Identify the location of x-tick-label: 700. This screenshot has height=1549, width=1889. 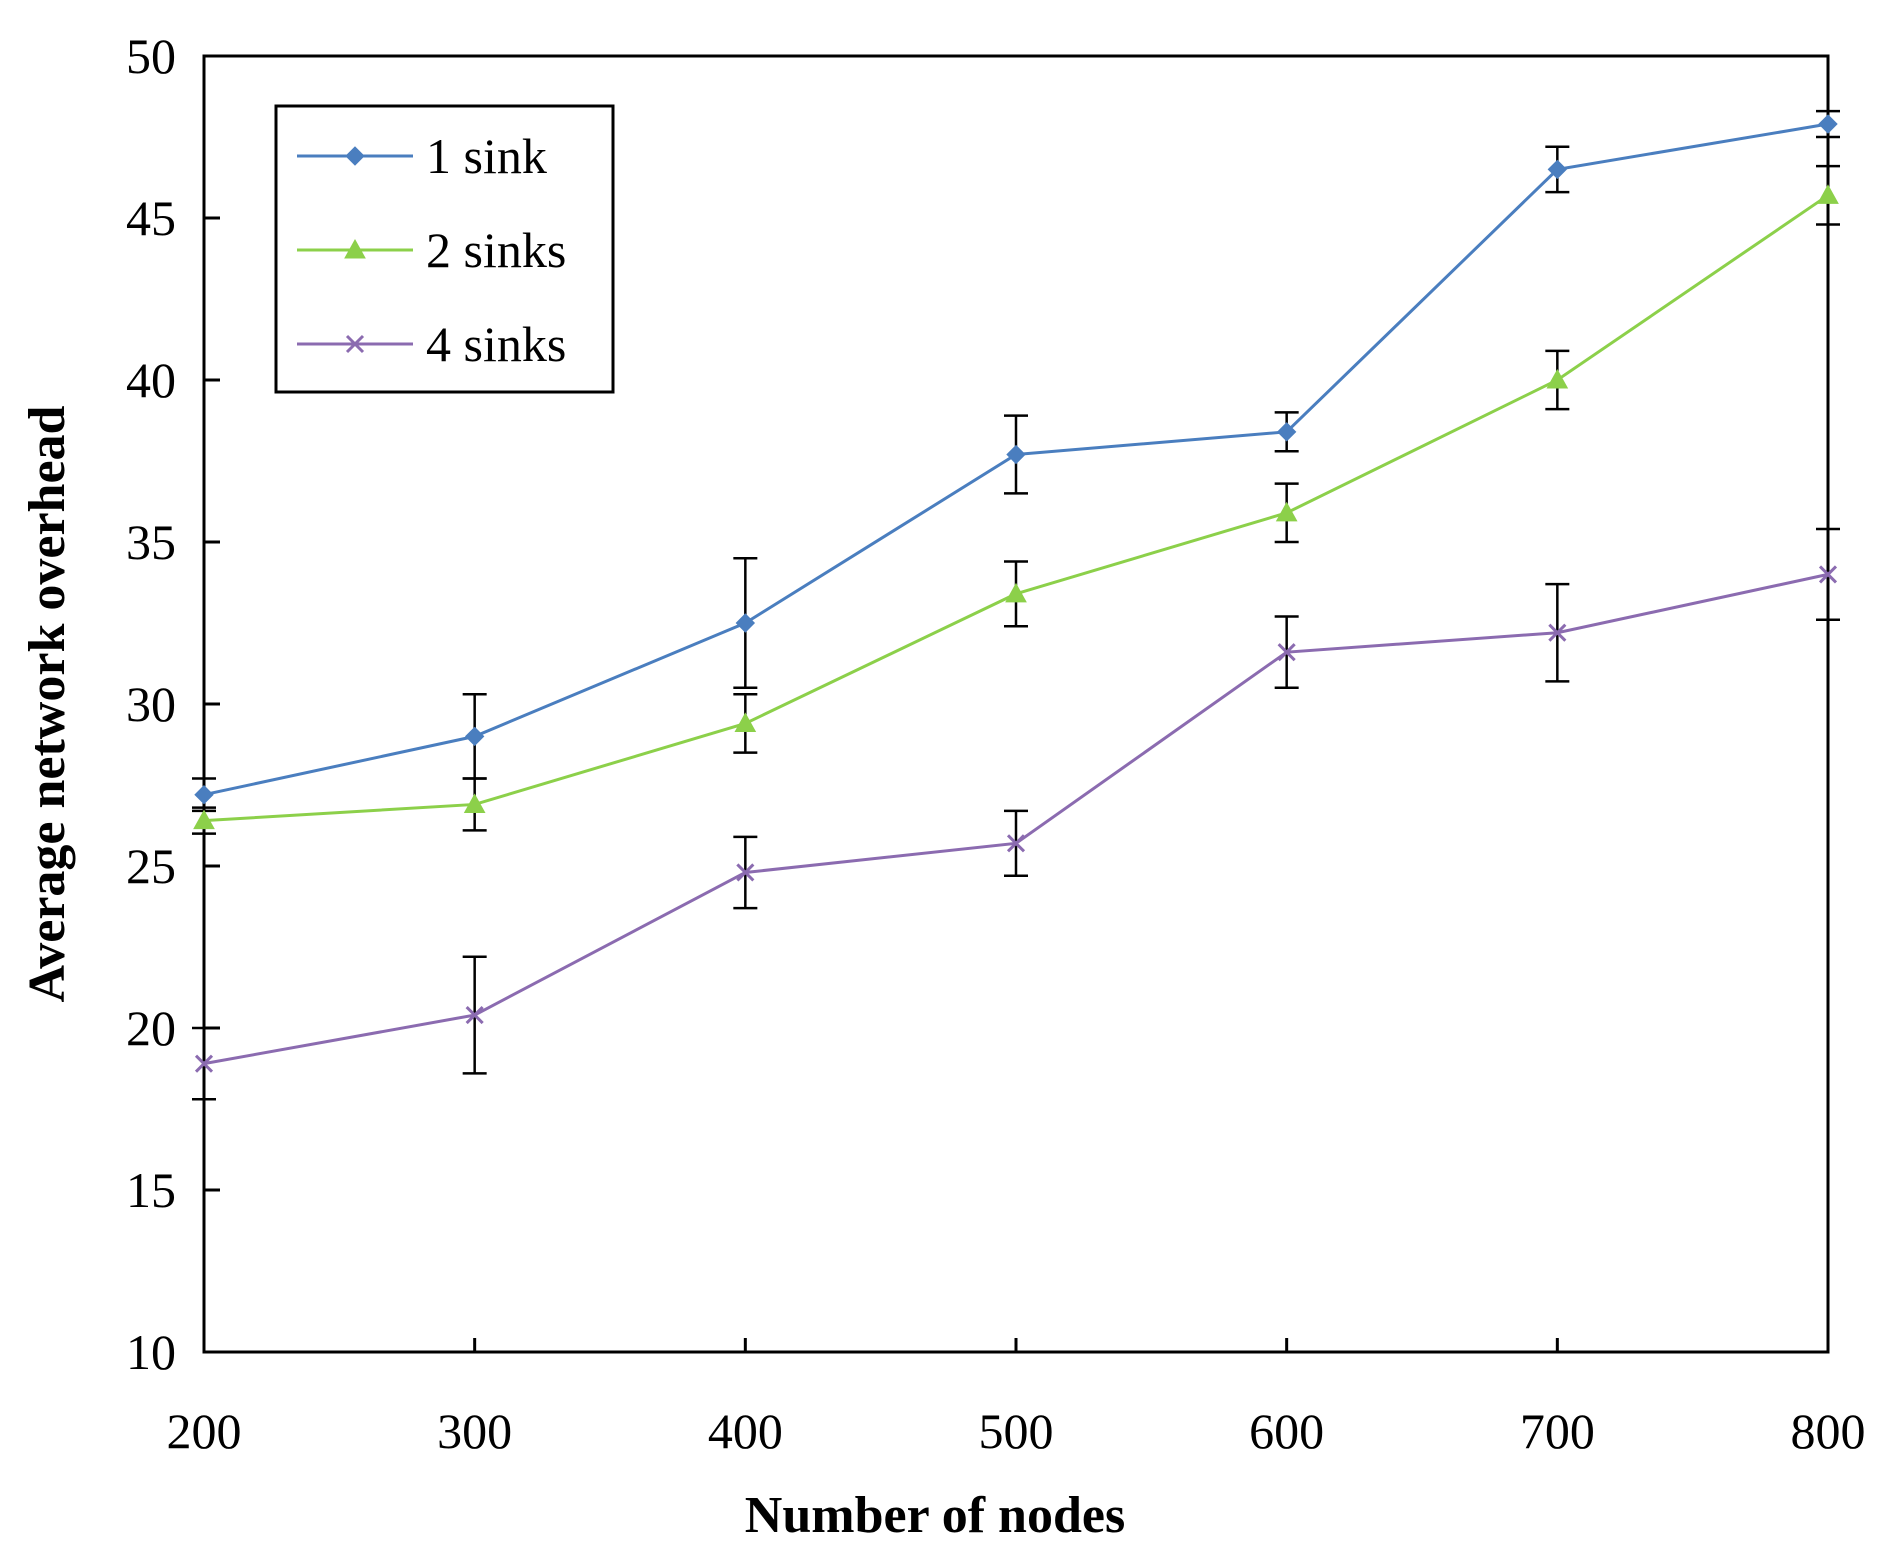
(1557, 1431).